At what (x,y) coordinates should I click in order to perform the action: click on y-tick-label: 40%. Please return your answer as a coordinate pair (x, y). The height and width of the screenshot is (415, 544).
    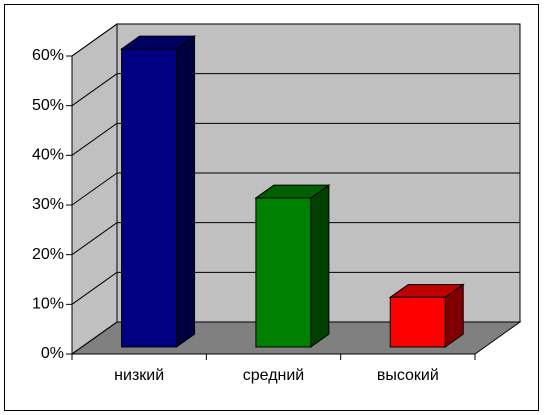
    Looking at the image, I should click on (48, 155).